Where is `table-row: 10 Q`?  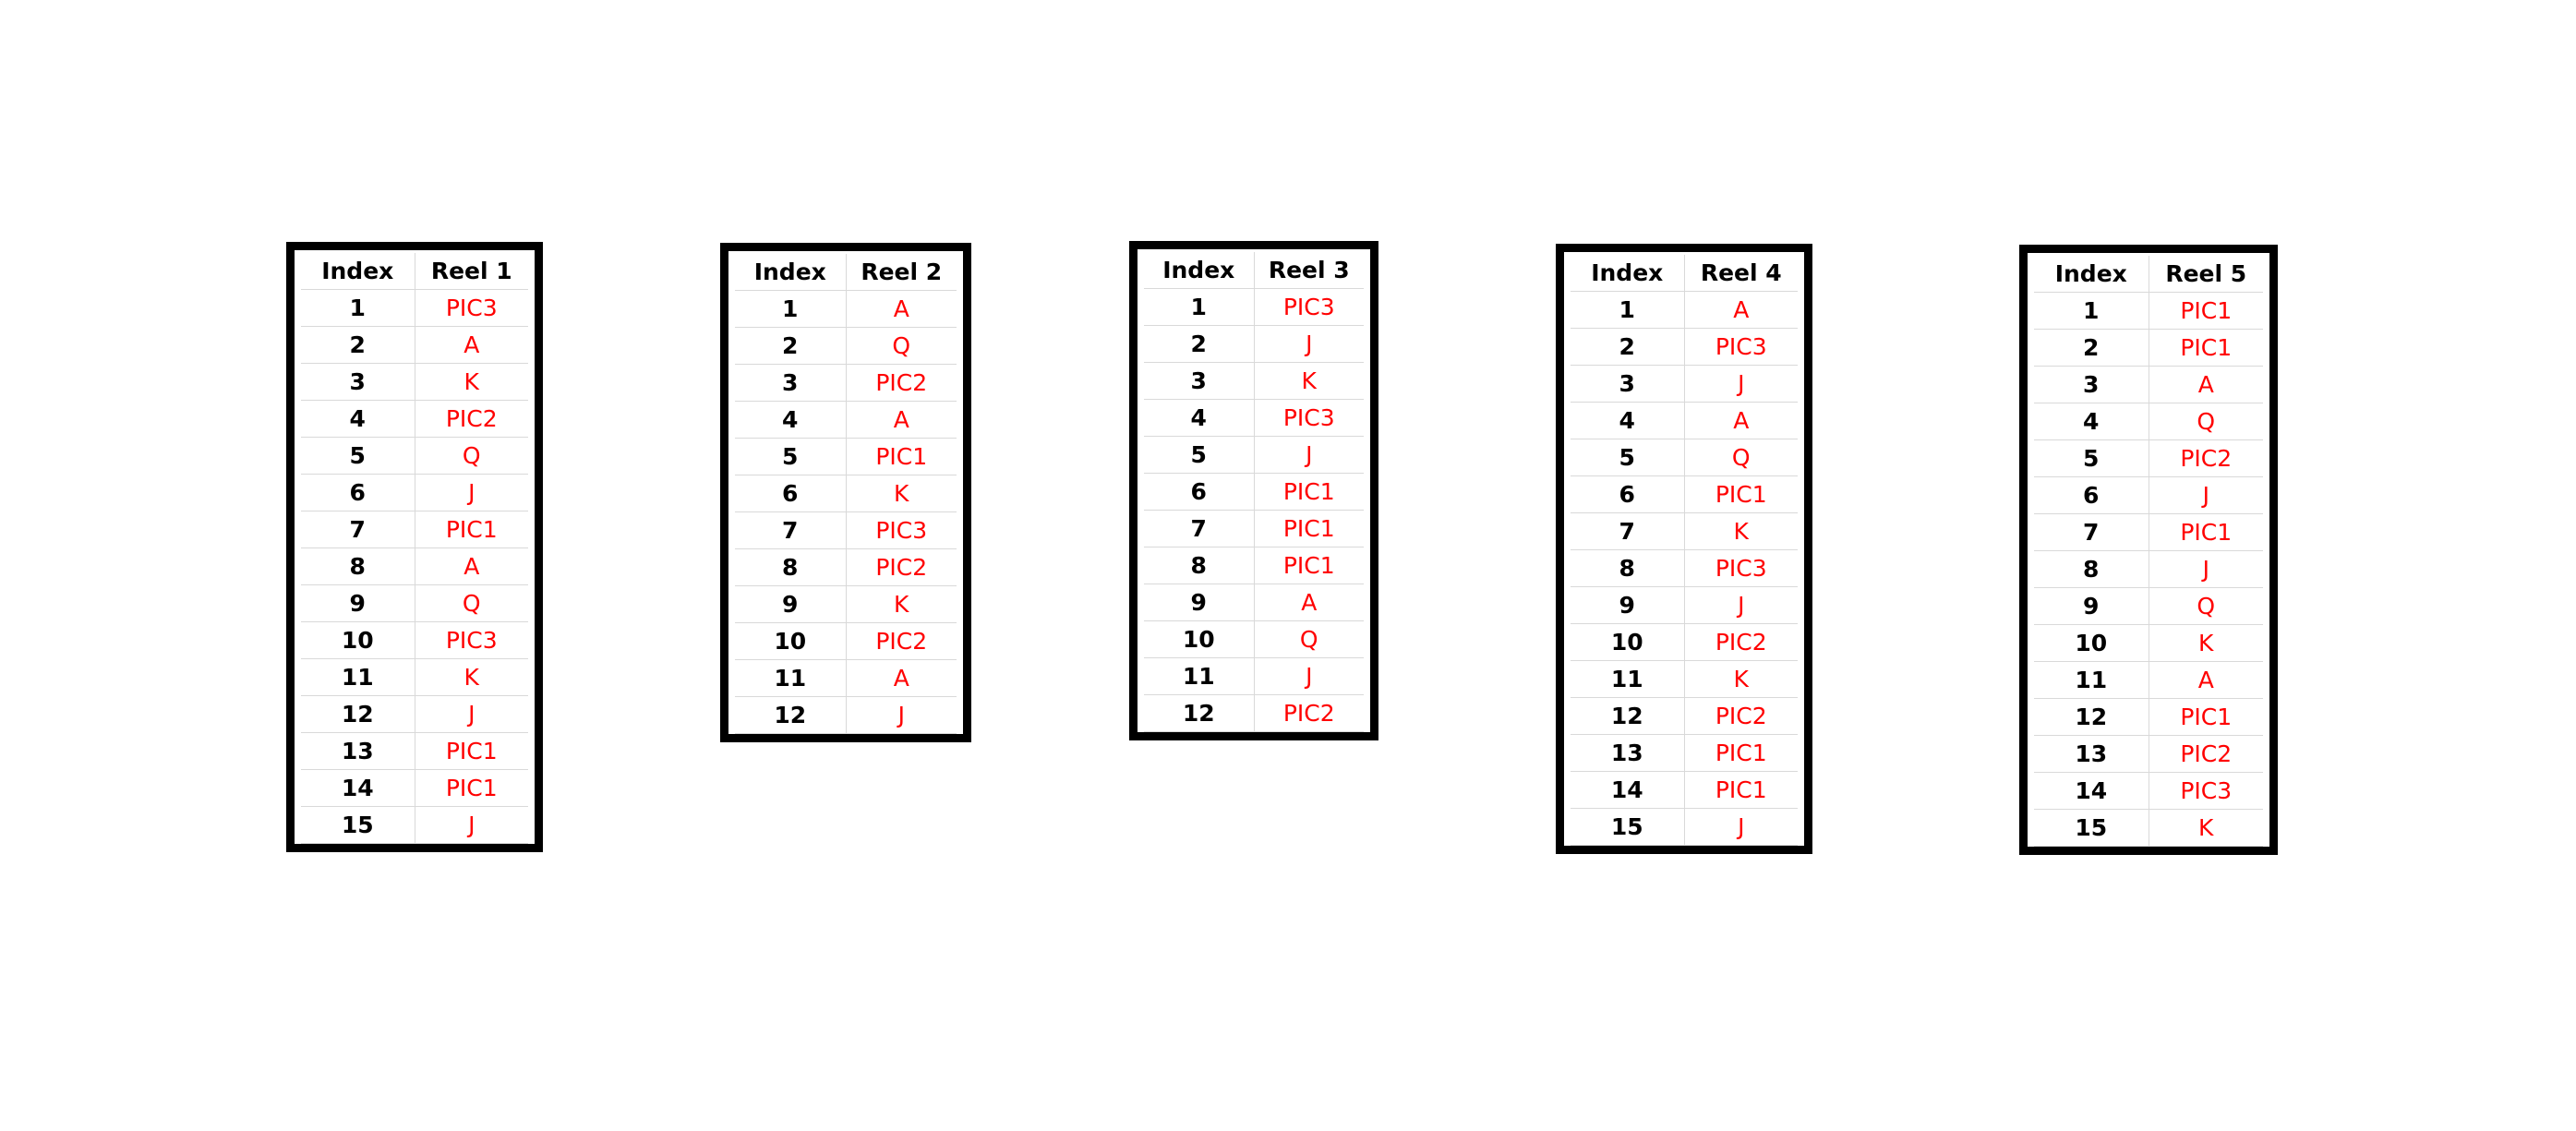 table-row: 10 Q is located at coordinates (1254, 639).